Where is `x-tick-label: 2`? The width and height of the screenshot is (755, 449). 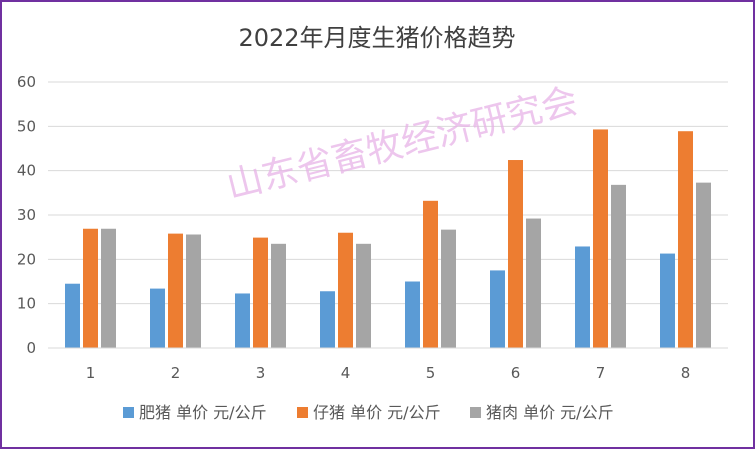
x-tick-label: 2 is located at coordinates (176, 373).